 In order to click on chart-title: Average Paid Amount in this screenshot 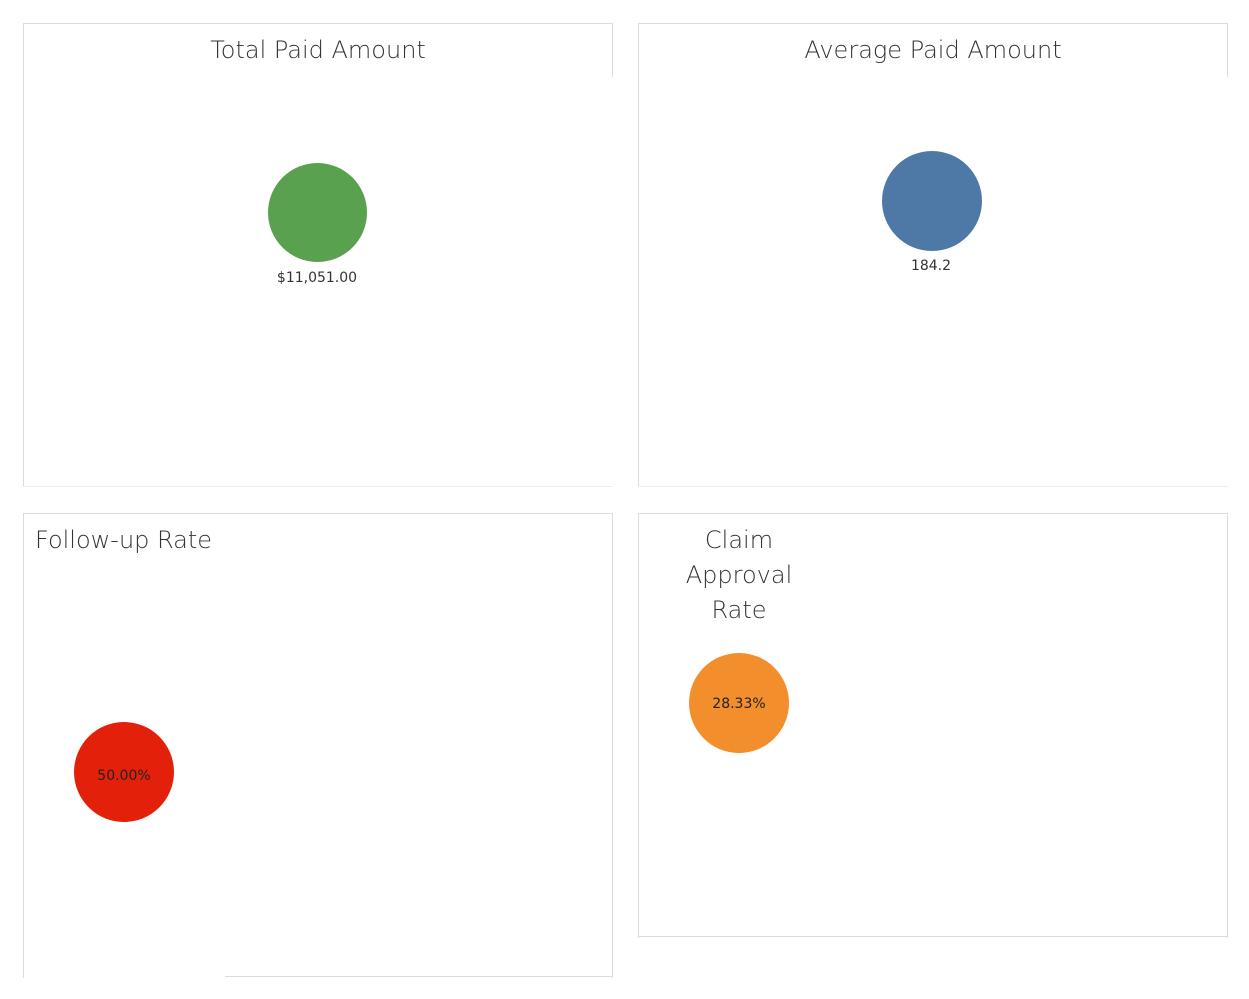, I will do `click(933, 50)`.